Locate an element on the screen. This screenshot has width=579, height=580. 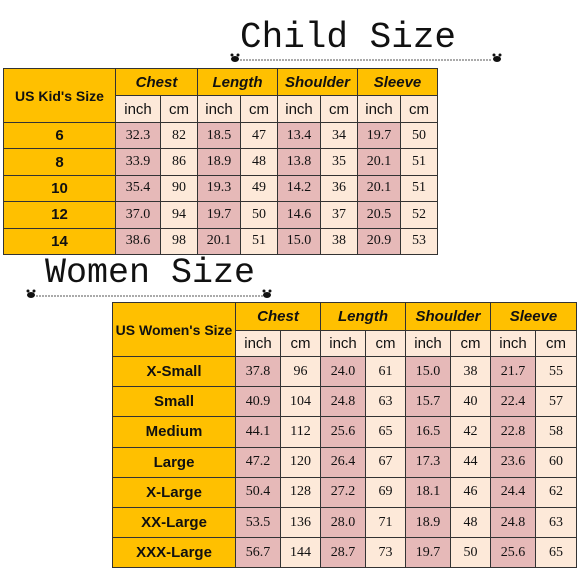
cm-value: 35 is located at coordinates (339, 162).